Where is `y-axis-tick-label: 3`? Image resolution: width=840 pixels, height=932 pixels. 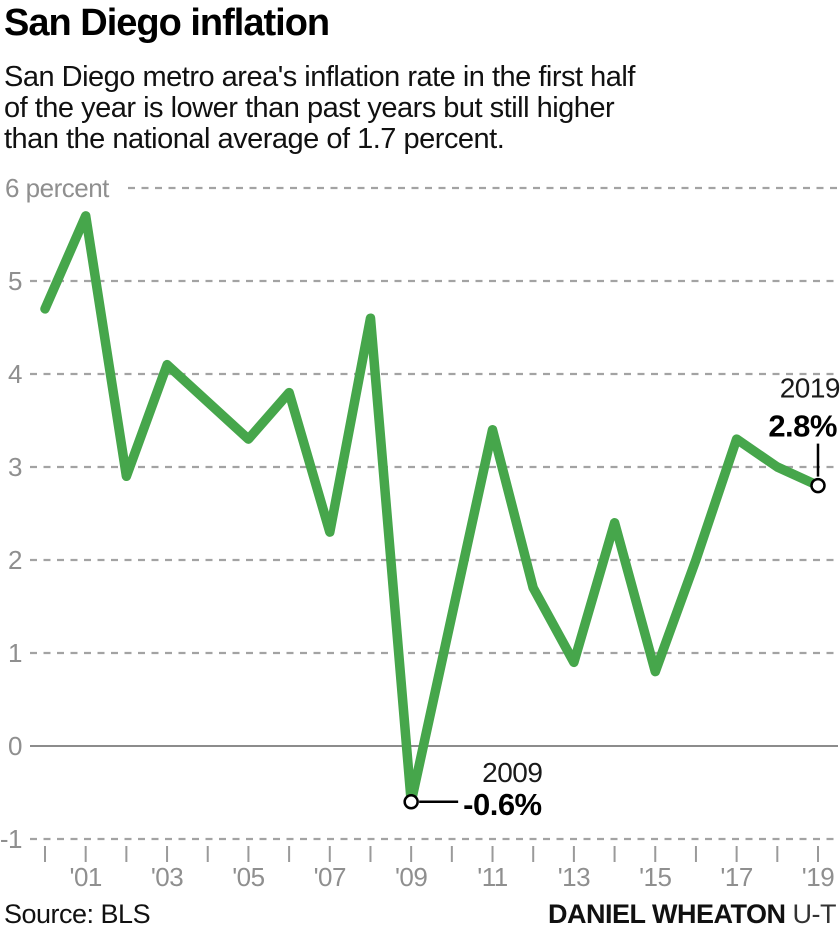
y-axis-tick-label: 3 is located at coordinates (15, 467).